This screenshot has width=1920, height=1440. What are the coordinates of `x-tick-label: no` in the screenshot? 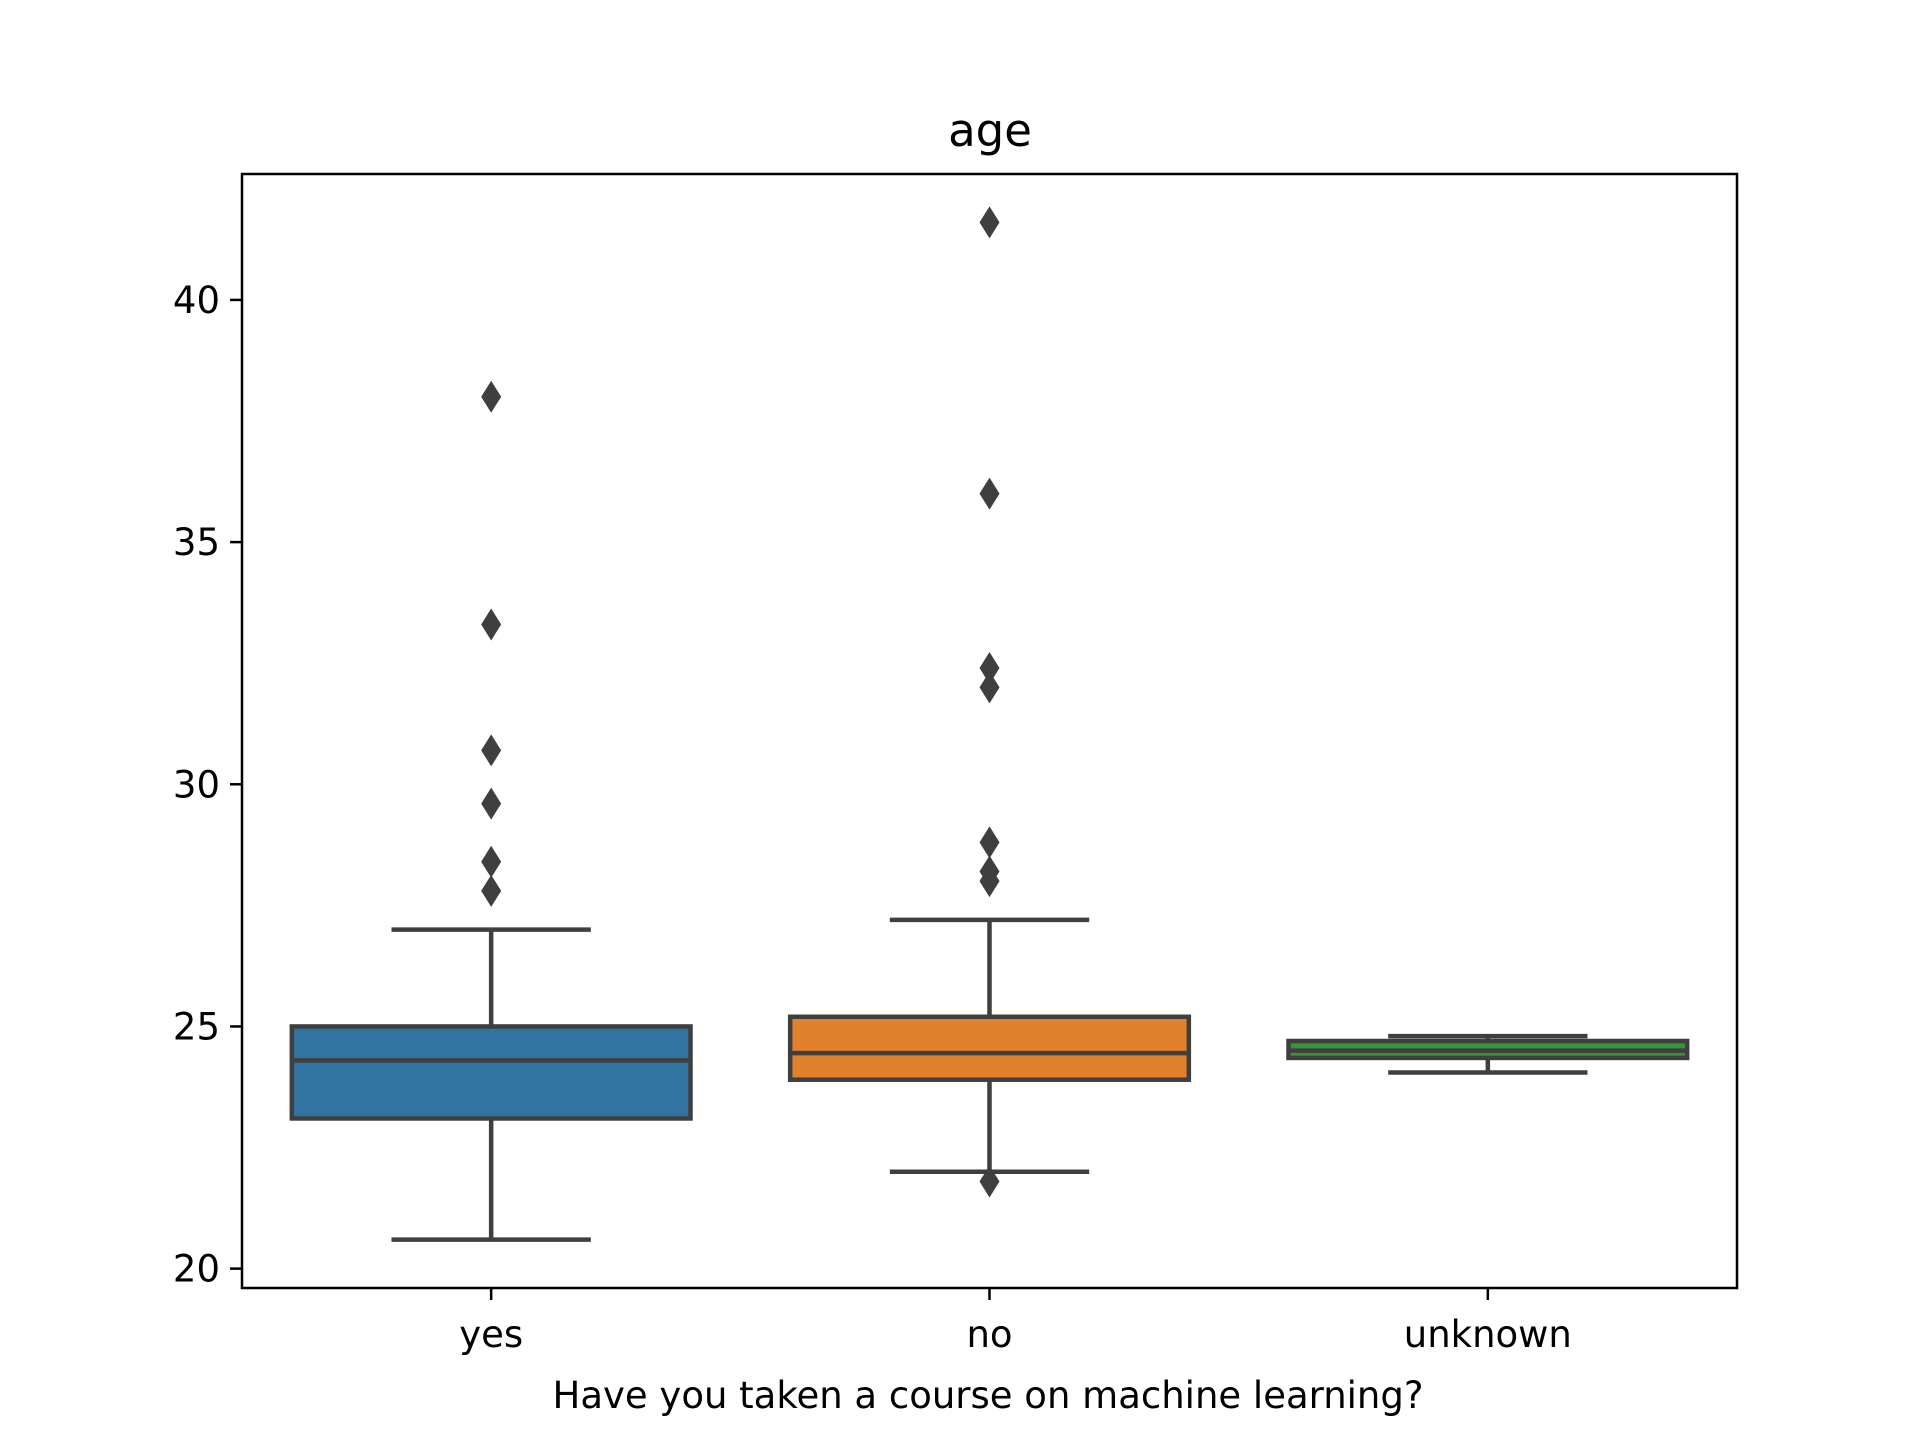 It's located at (989, 1334).